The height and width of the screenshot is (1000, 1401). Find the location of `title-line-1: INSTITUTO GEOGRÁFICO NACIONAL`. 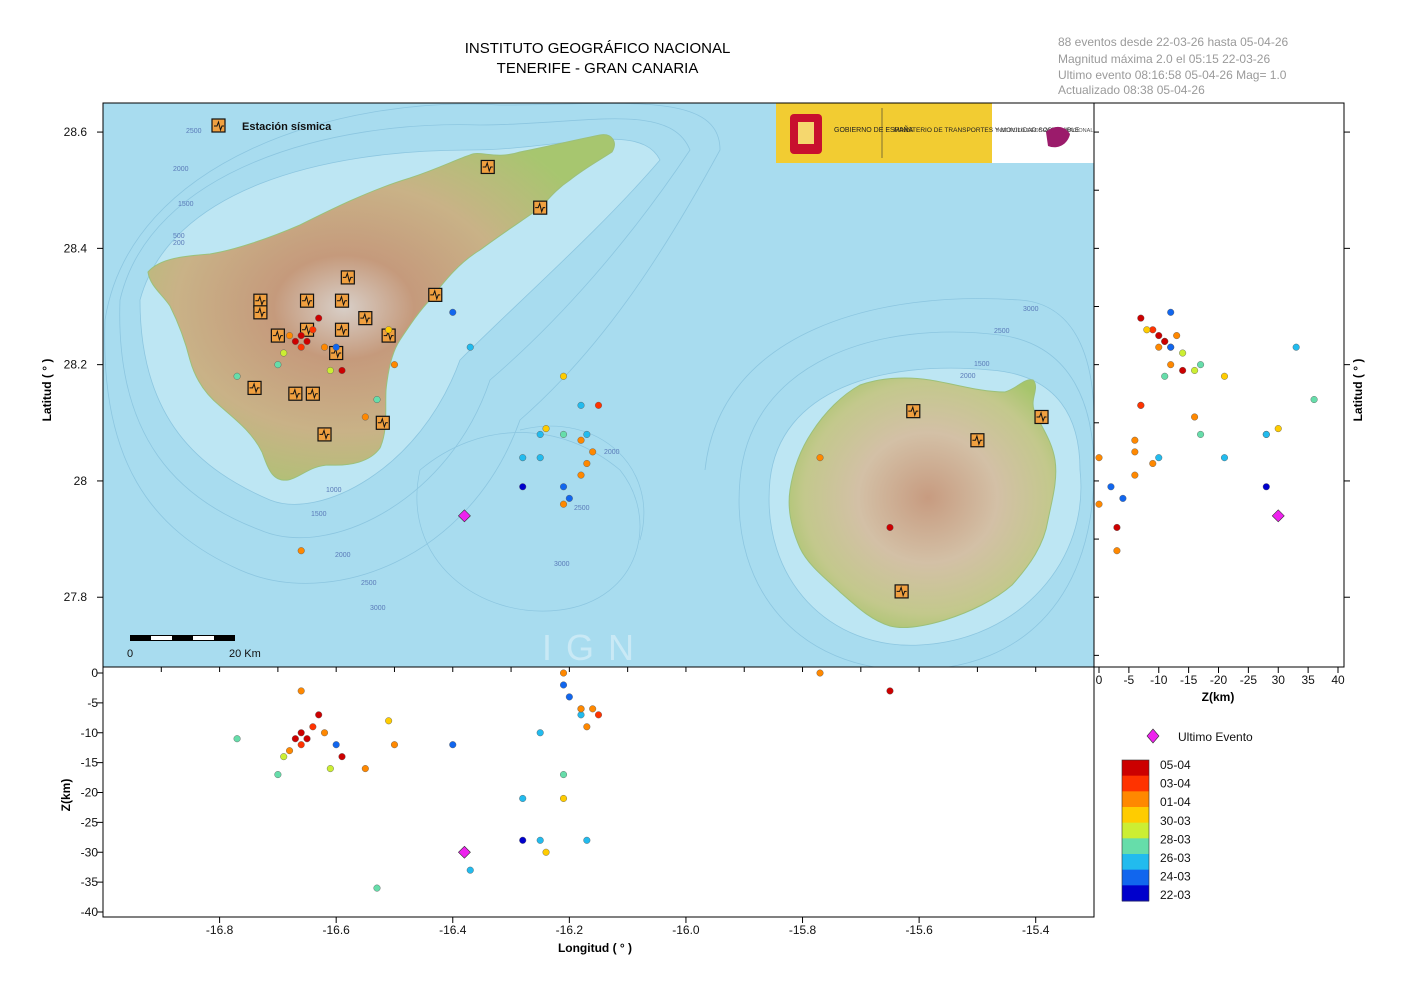

title-line-1: INSTITUTO GEOGRÁFICO NACIONAL is located at coordinates (597, 48).